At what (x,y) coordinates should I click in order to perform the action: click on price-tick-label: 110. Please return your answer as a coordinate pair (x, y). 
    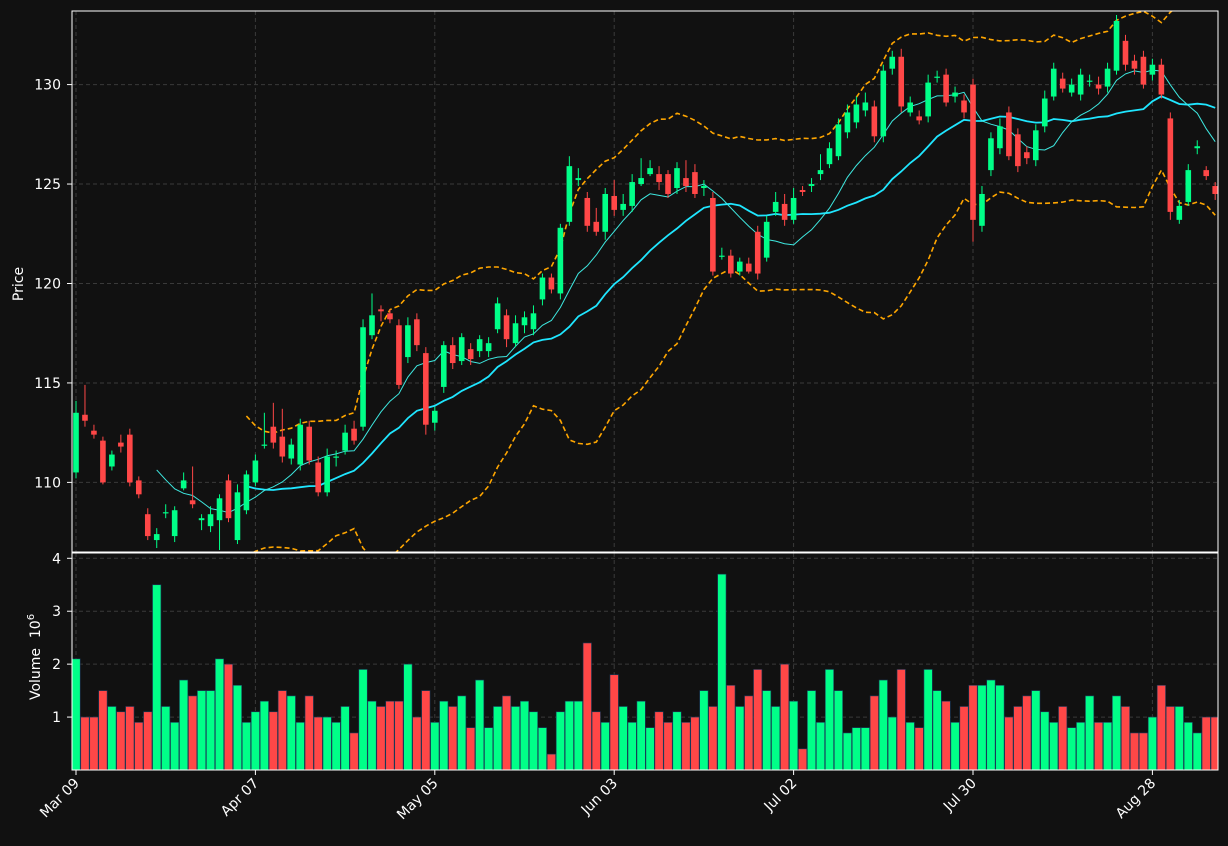
    Looking at the image, I should click on (47, 483).